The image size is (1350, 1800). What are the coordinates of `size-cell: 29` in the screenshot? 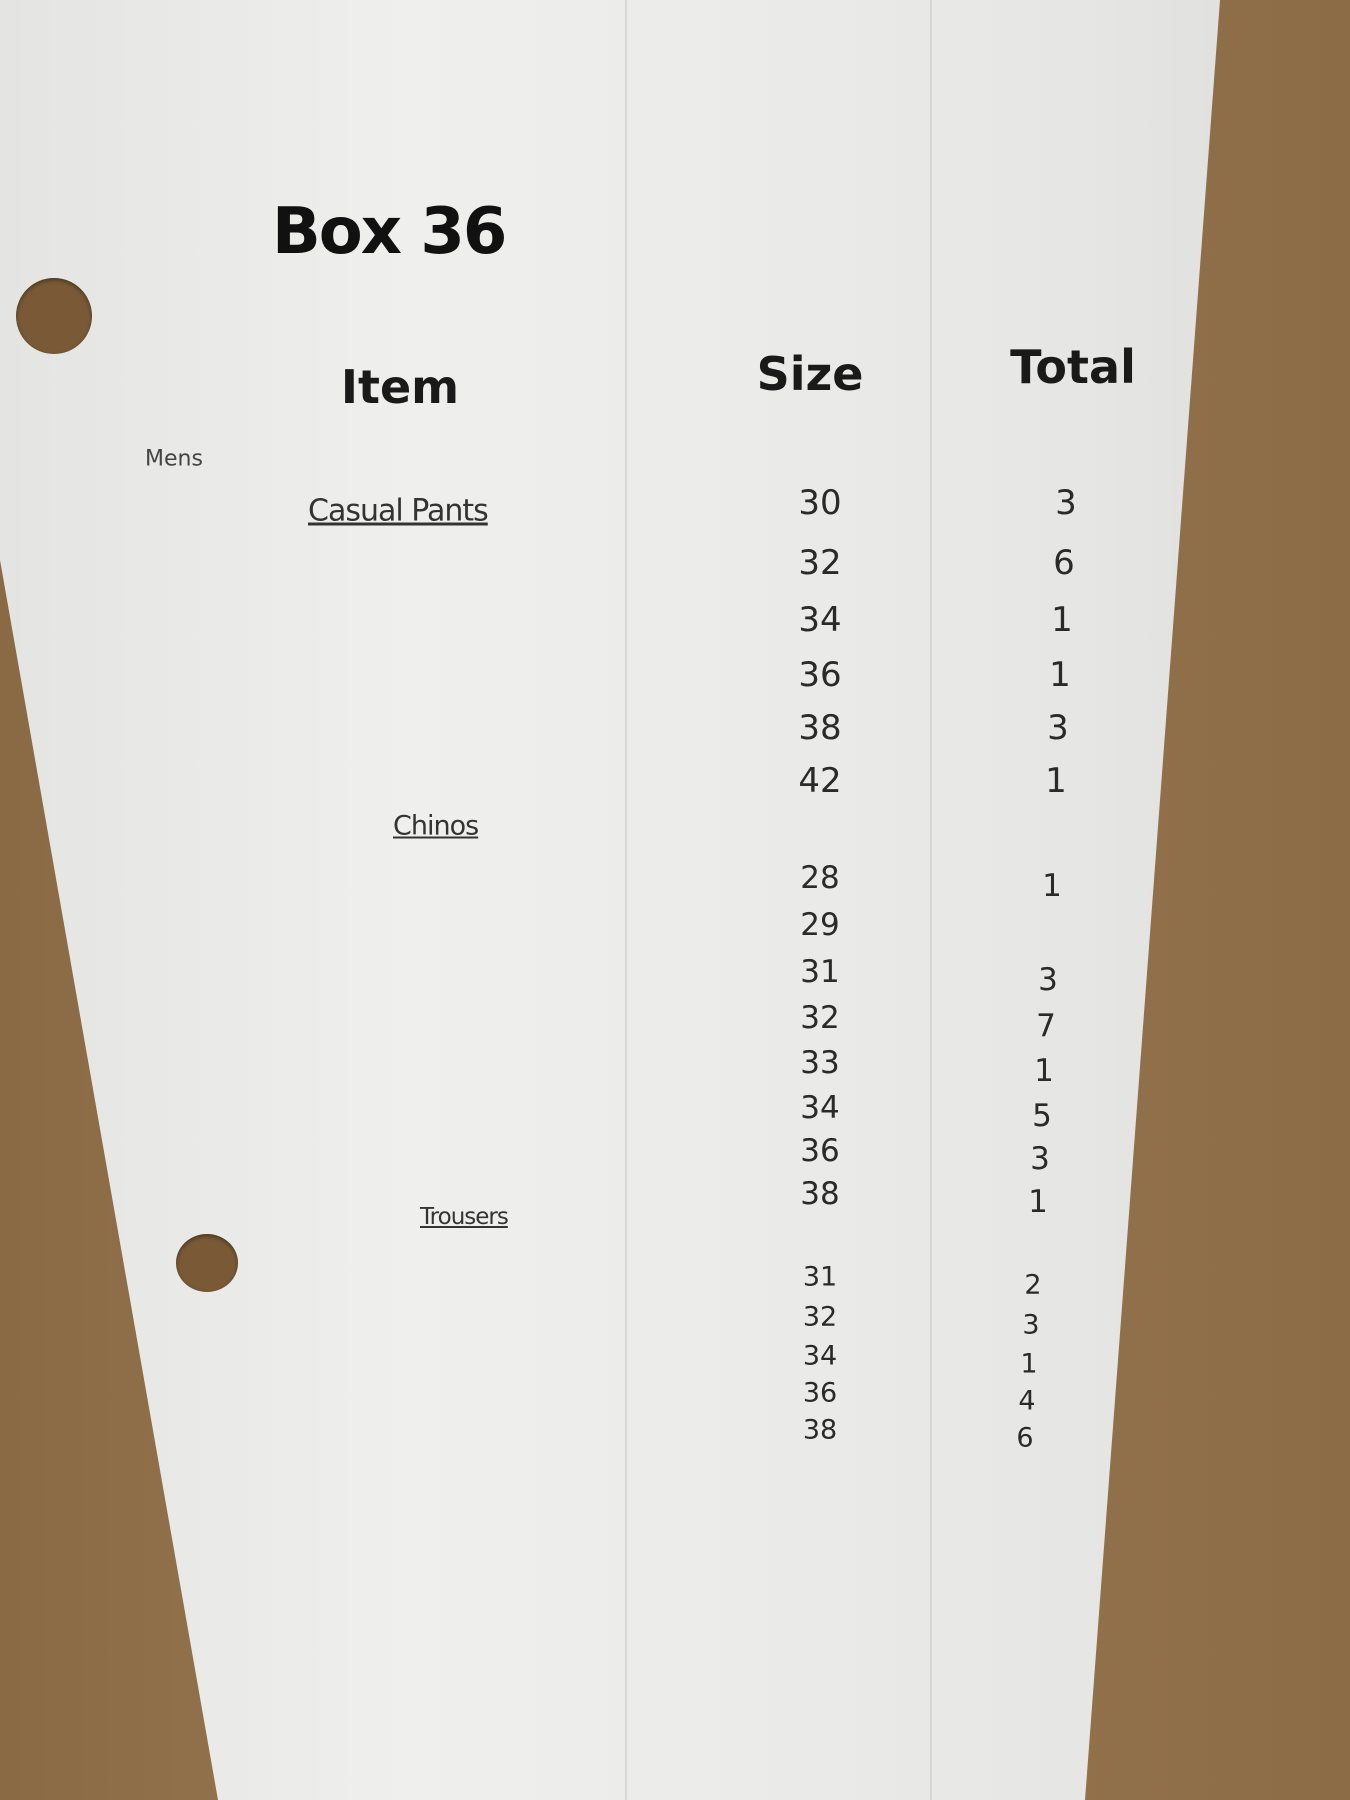 It's located at (820, 925).